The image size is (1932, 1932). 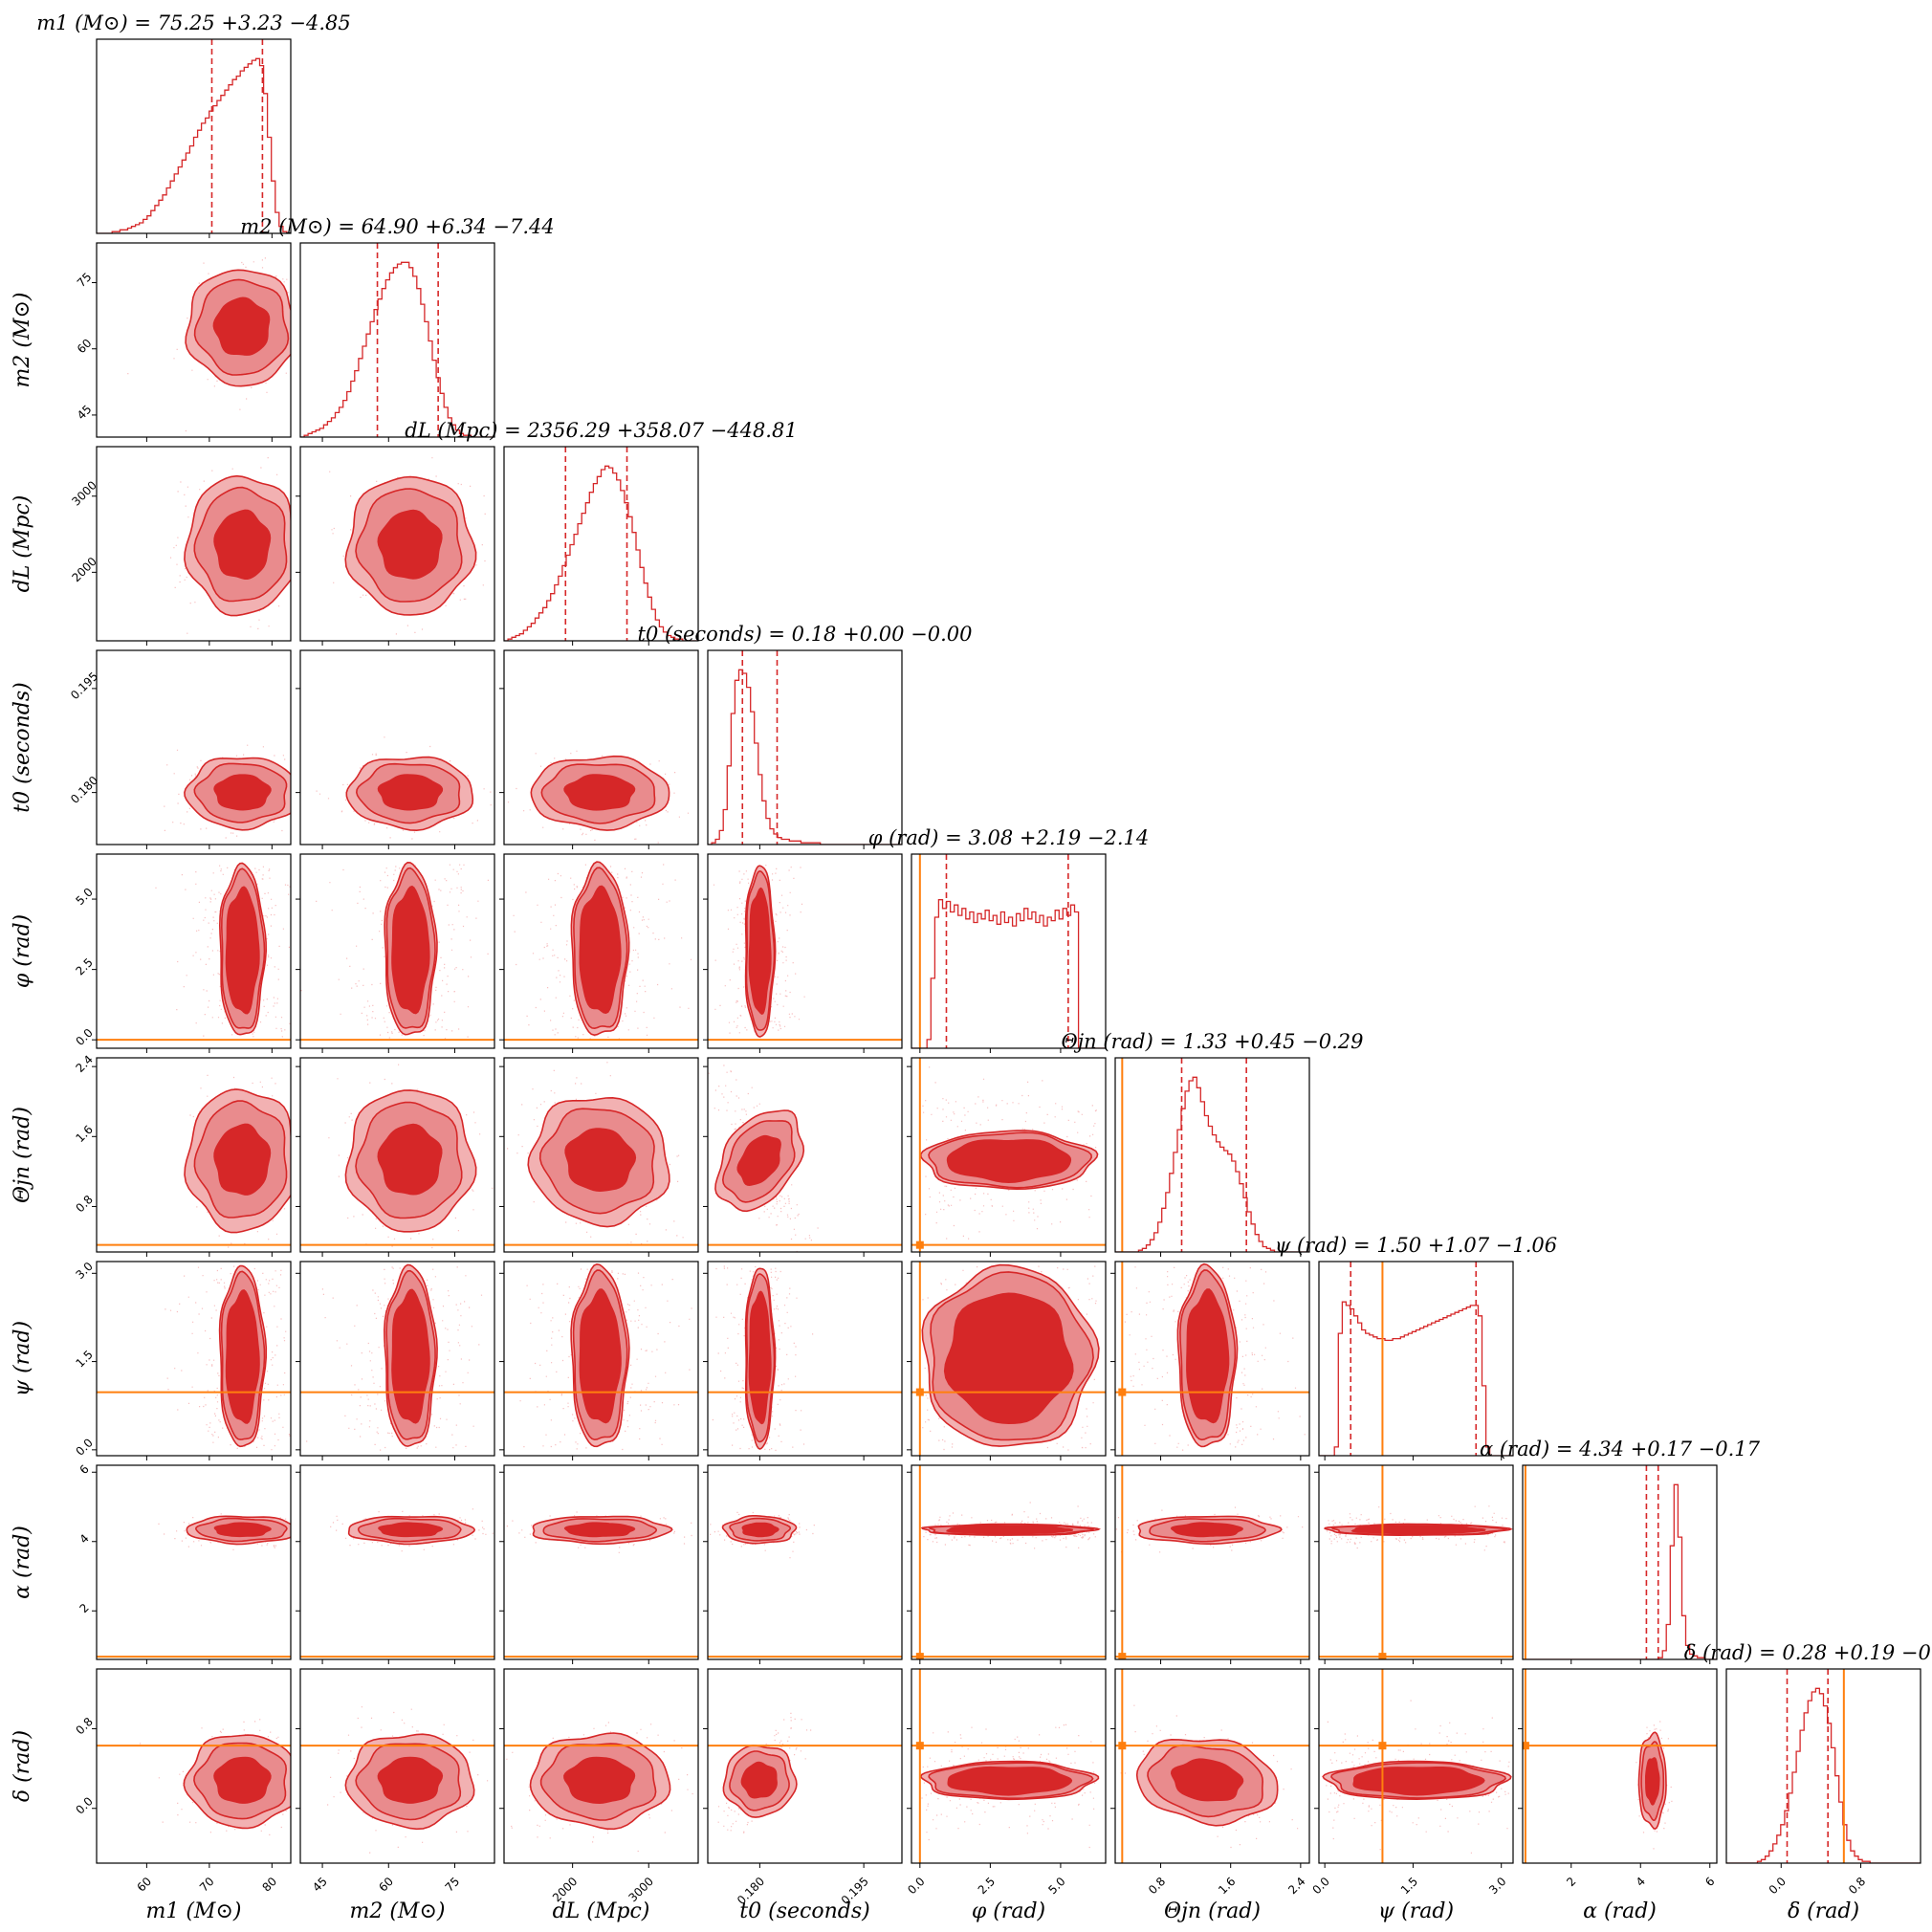 What do you see at coordinates (453, 1885) in the screenshot?
I see `x-tick-label: 75` at bounding box center [453, 1885].